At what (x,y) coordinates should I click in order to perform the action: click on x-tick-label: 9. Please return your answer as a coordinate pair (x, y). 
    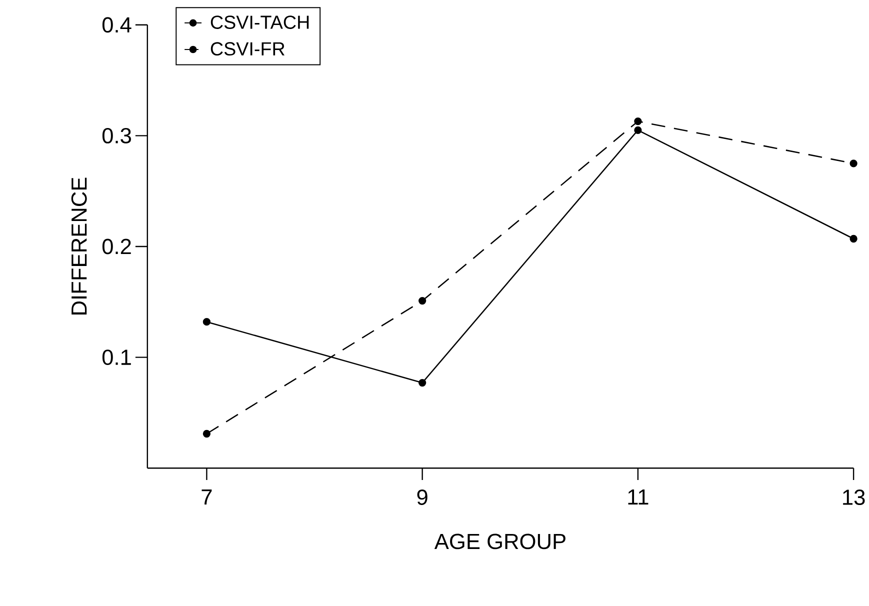
    Looking at the image, I should click on (422, 498).